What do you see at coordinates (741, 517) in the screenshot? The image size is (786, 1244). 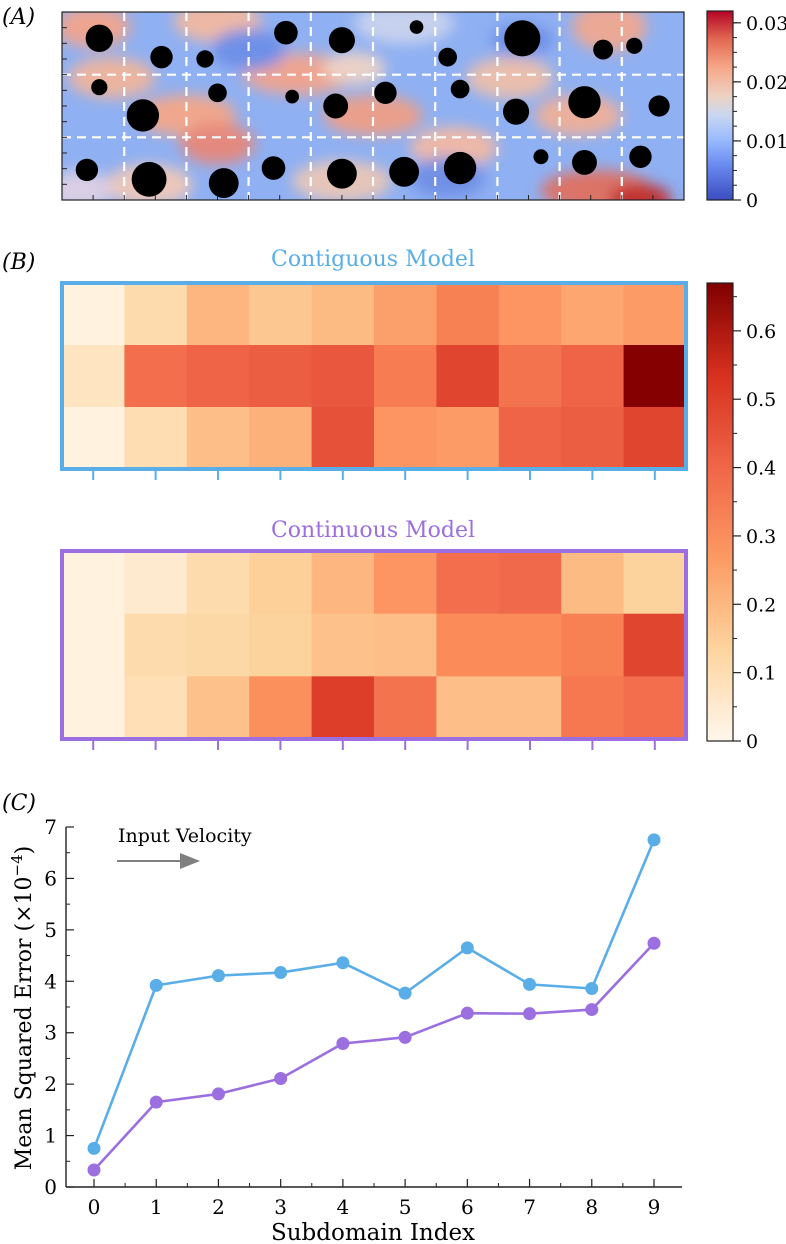 I see `colorbar-b: 0 0.1 0.2 0.3 0.4 0.5 0.6` at bounding box center [741, 517].